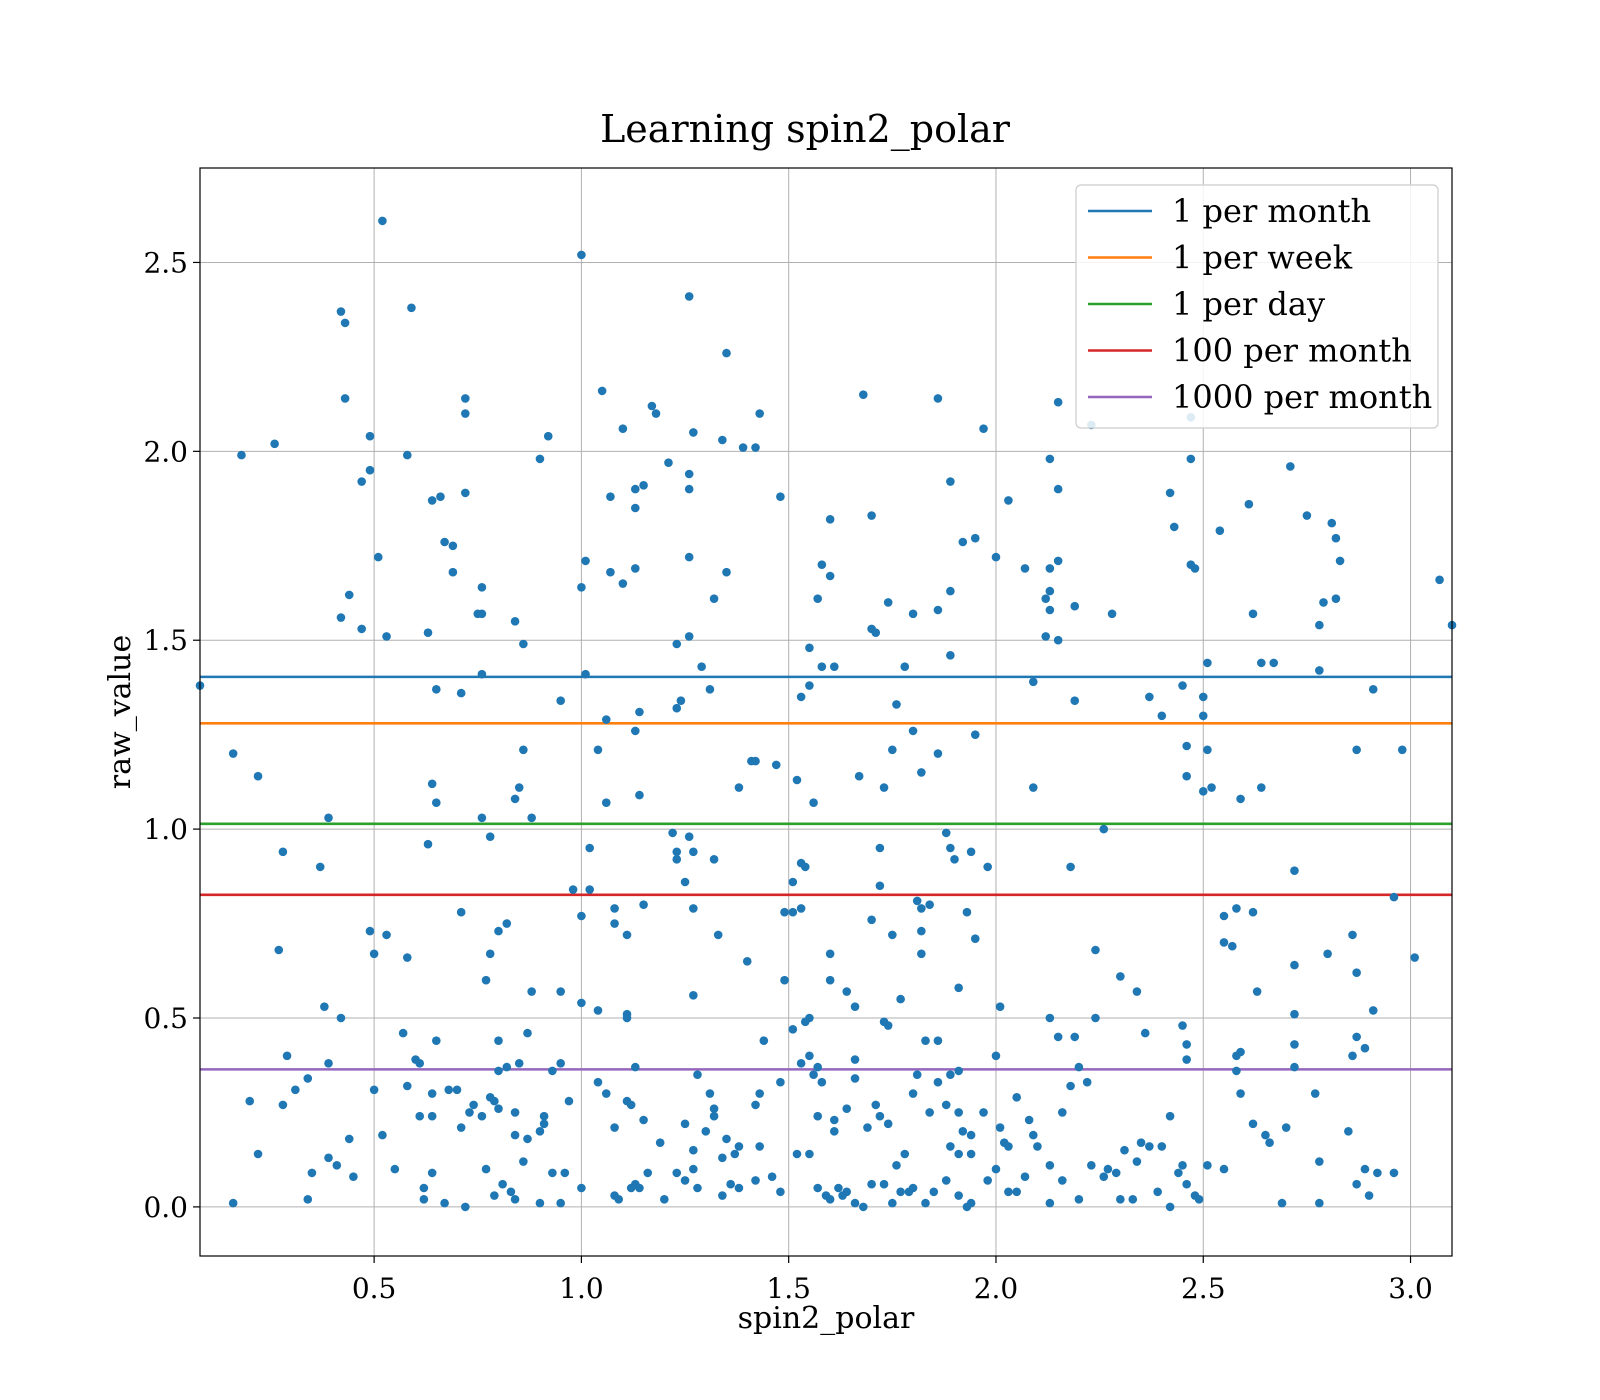  Describe the element at coordinates (165, 829) in the screenshot. I see `y-tick-label: 1.0` at that location.